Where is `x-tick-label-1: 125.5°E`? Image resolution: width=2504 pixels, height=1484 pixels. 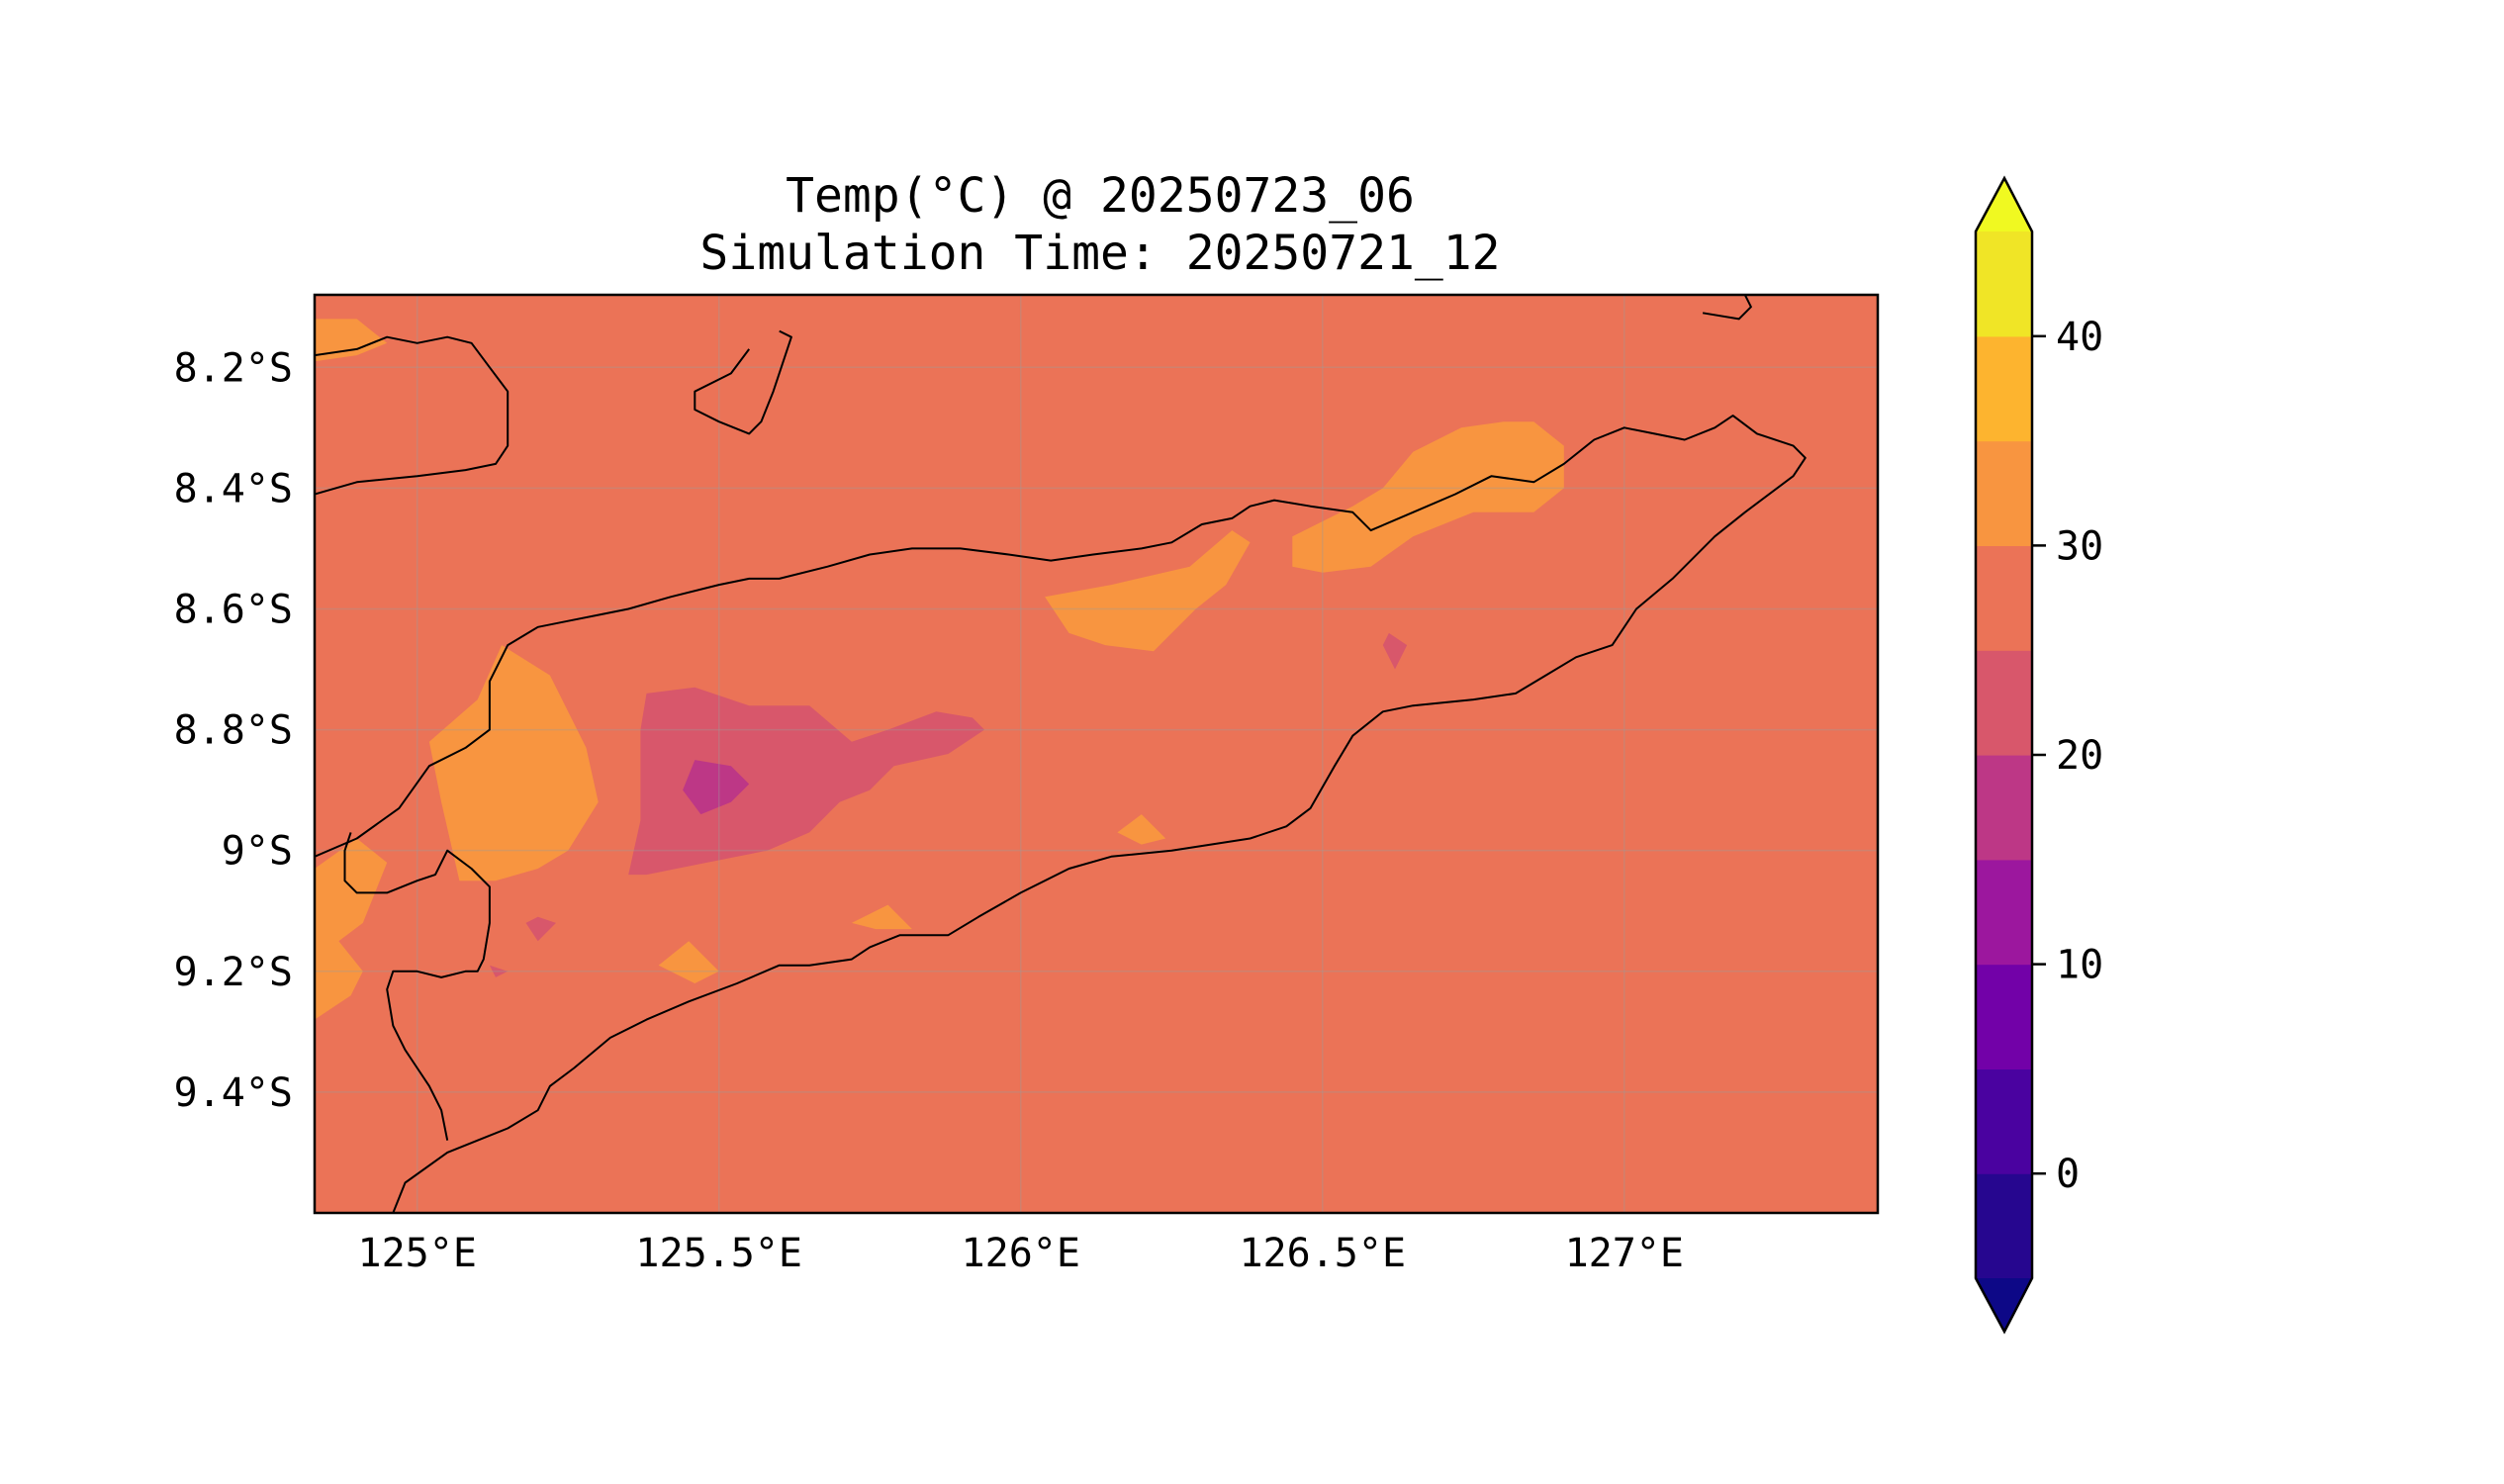
x-tick-label-1: 125.5°E is located at coordinates (718, 1253).